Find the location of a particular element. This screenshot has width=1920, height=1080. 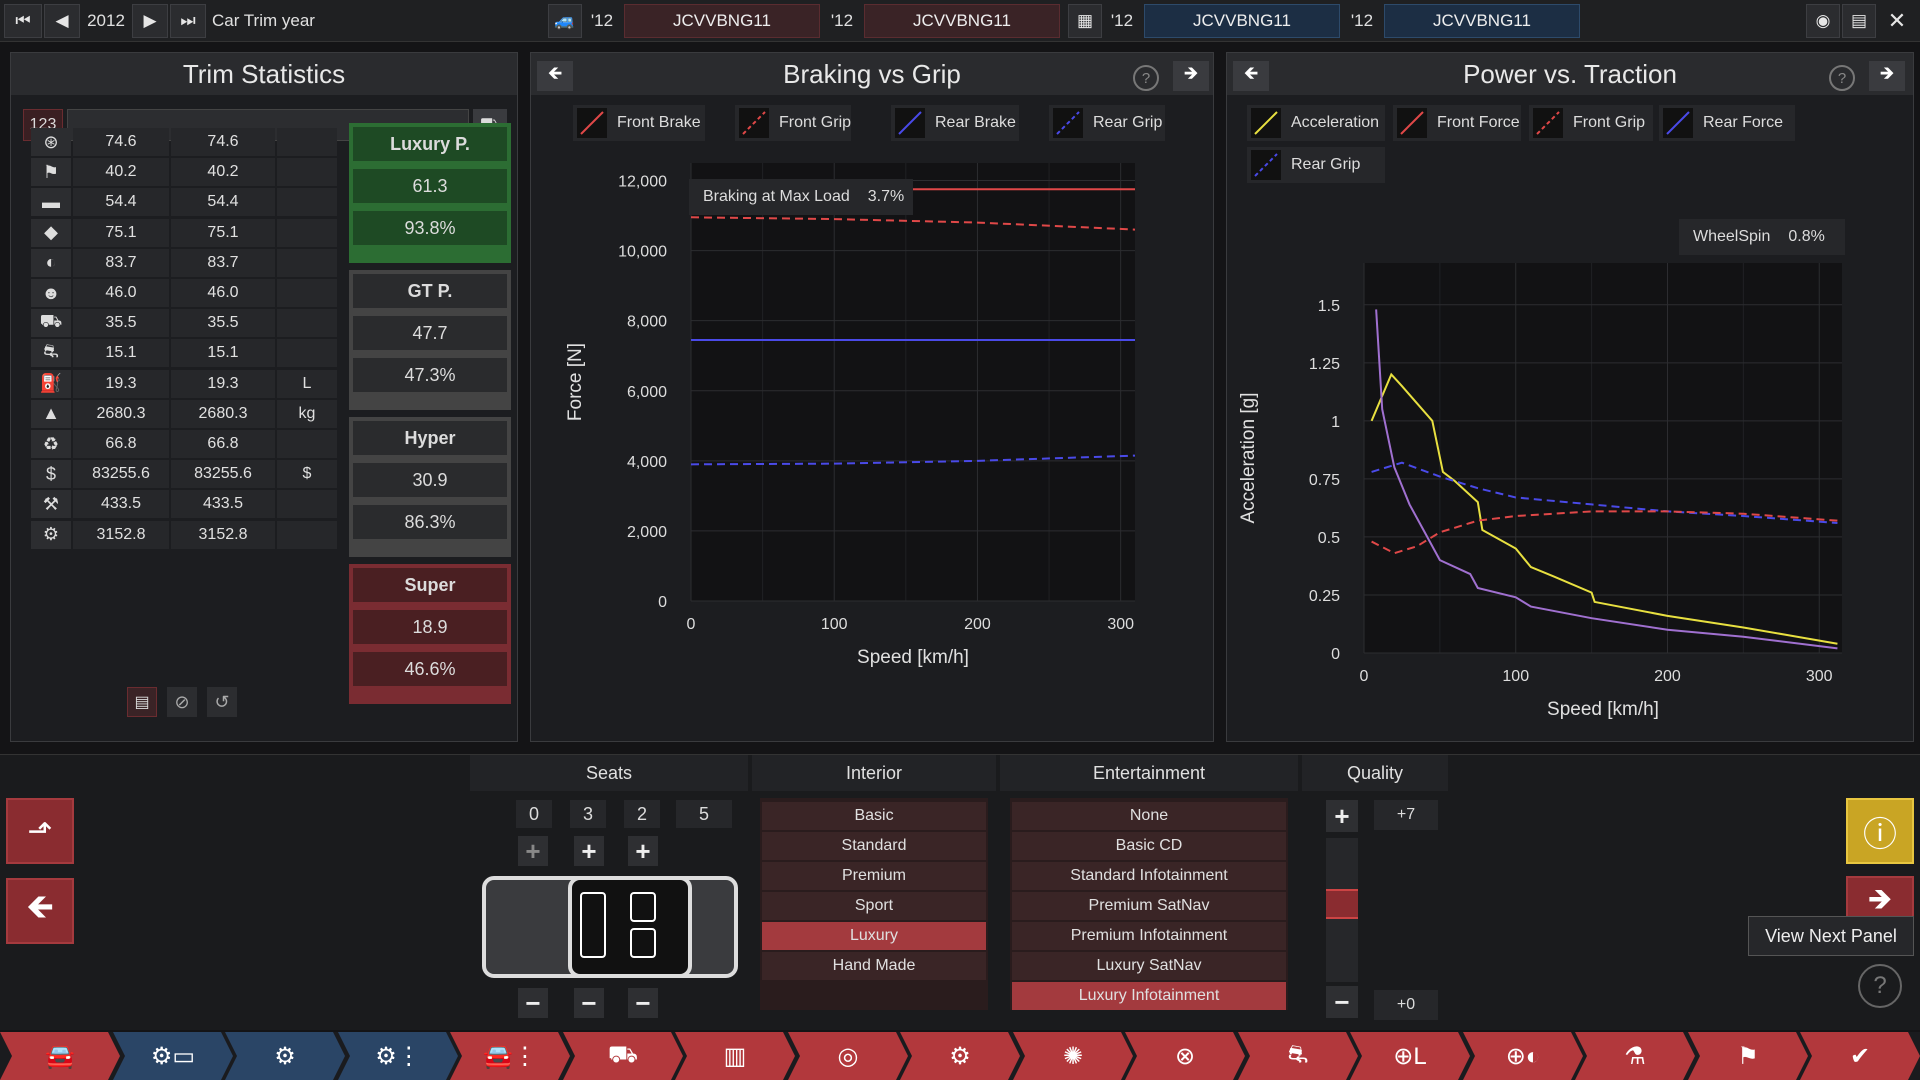

compare-engine-icon: ▦ is located at coordinates (1085, 21).